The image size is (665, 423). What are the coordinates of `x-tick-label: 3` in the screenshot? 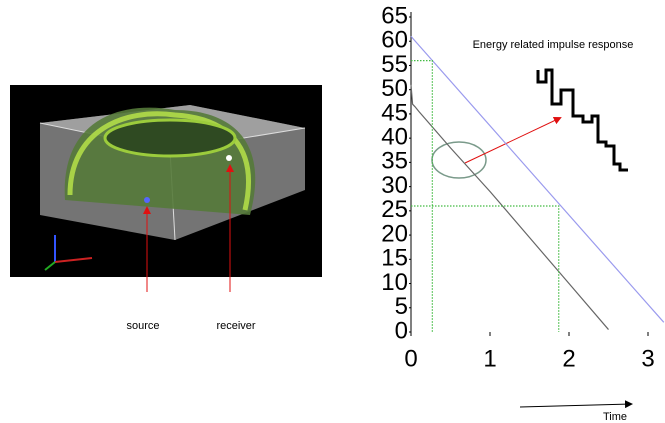 It's located at (647, 358).